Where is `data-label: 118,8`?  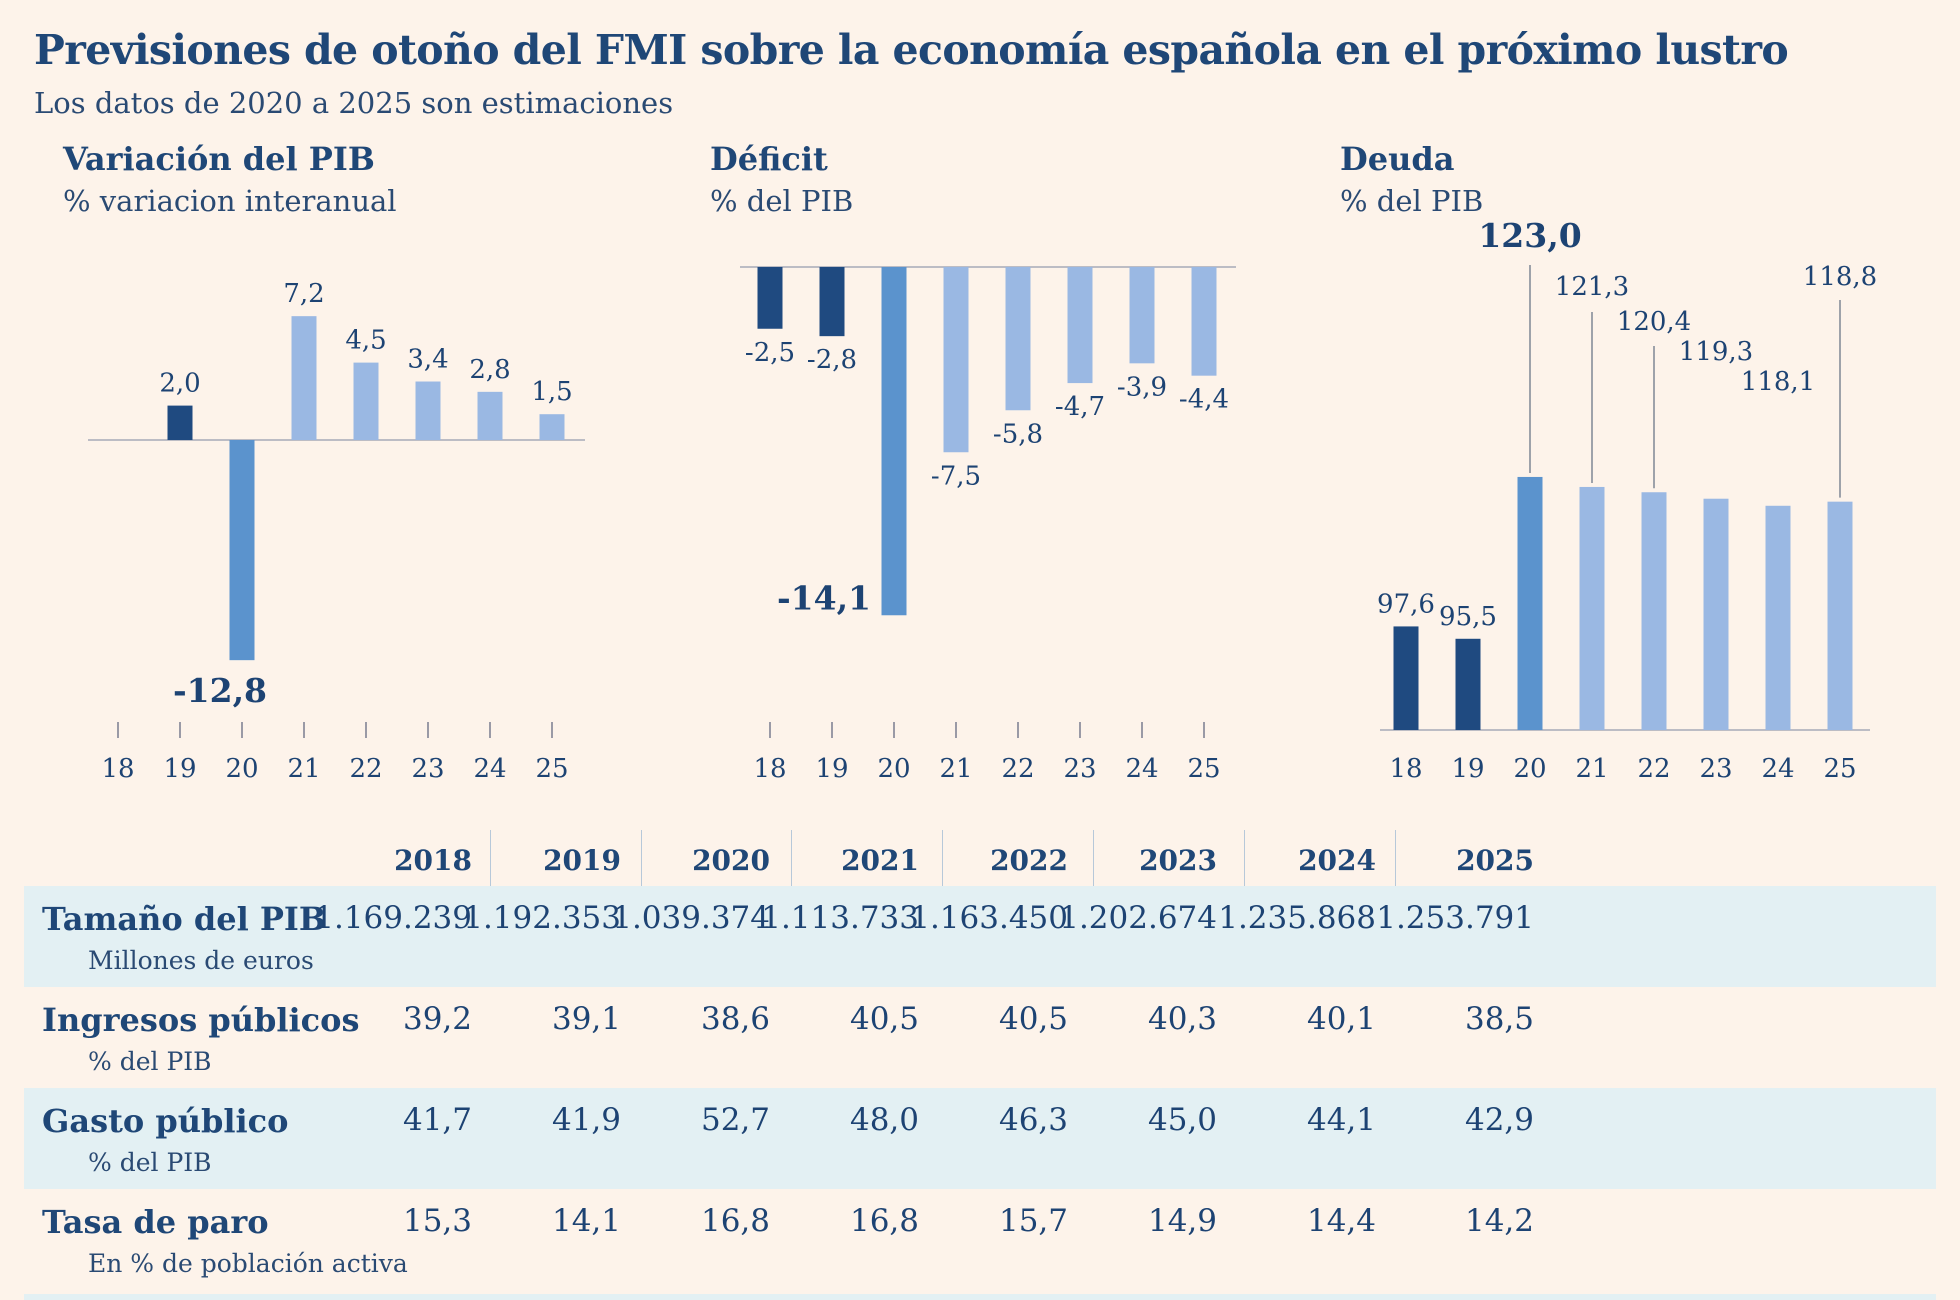 data-label: 118,8 is located at coordinates (1840, 277).